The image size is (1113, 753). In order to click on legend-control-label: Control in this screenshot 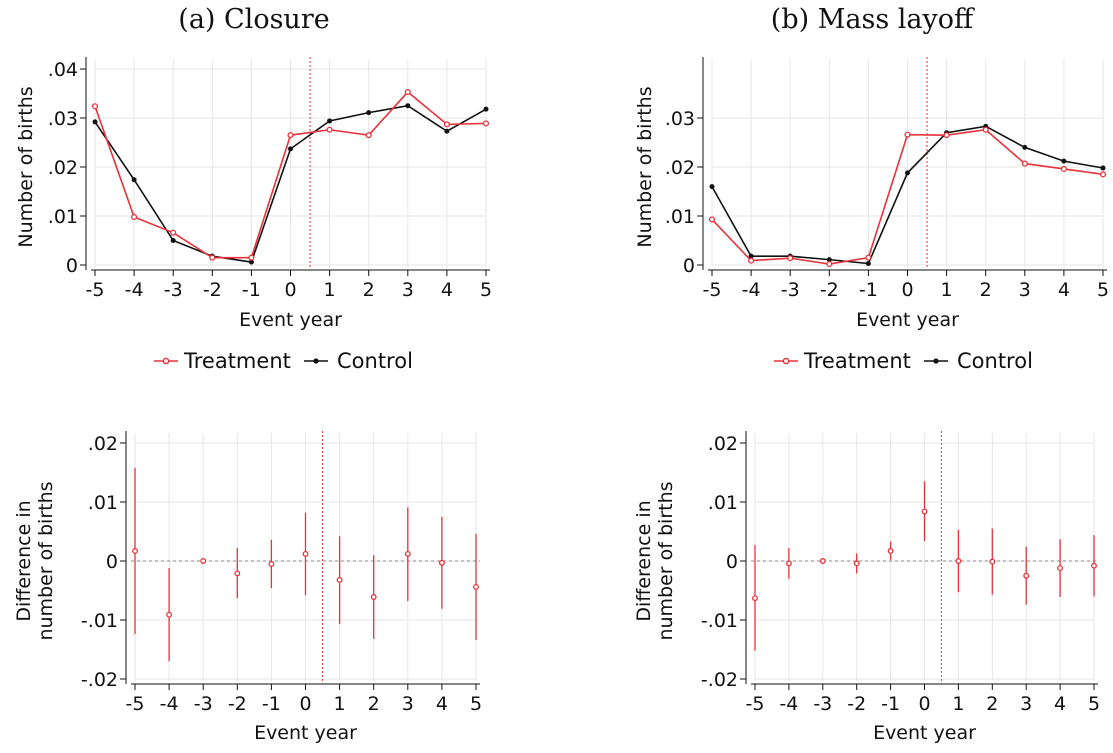, I will do `click(995, 361)`.